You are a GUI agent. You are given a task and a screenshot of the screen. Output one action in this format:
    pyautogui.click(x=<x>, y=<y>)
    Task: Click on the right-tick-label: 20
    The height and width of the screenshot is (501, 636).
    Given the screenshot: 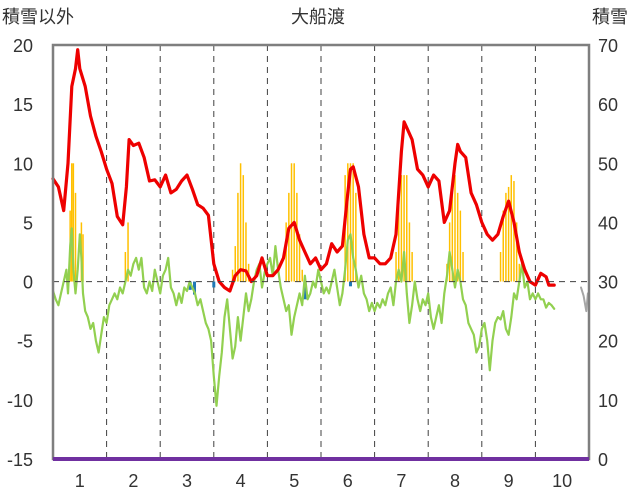 What is the action you would take?
    pyautogui.click(x=608, y=342)
    